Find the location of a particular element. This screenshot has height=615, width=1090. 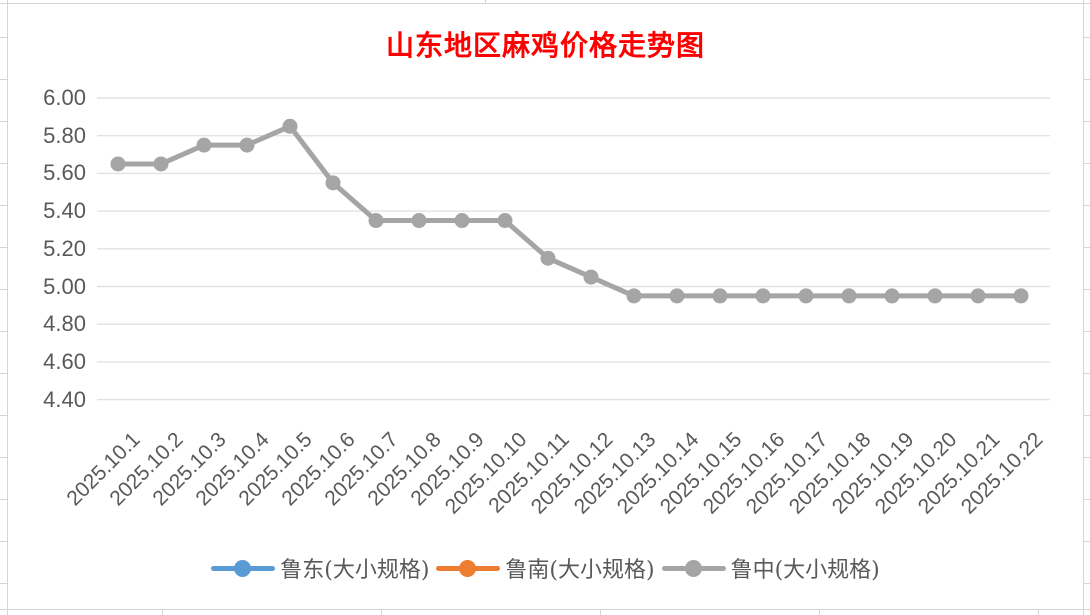

legend-label: 鲁南(大小规格) is located at coordinates (580, 570).